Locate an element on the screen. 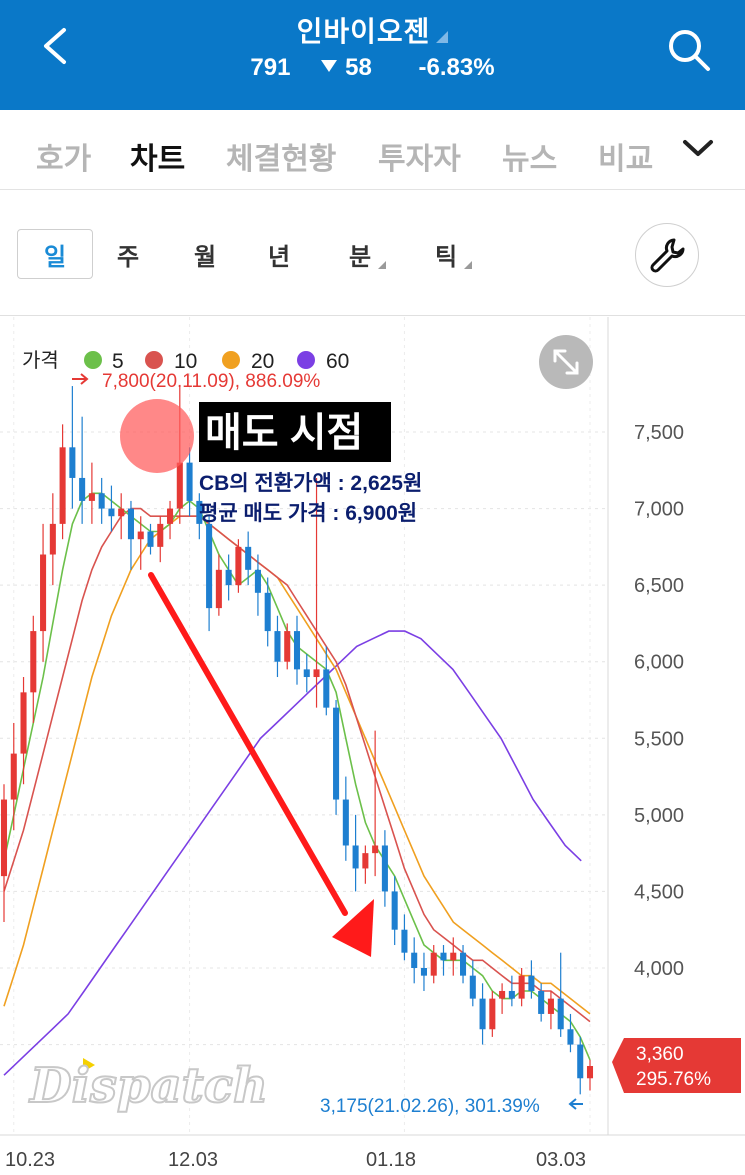 This screenshot has width=745, height=1175. y-tick-label: 7,000 is located at coordinates (659, 510).